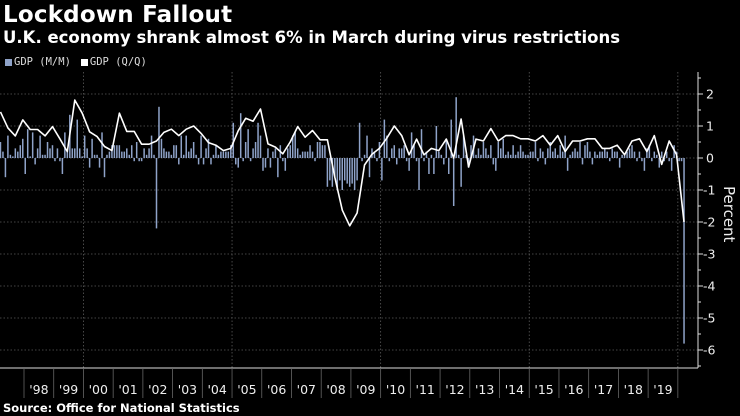  Describe the element at coordinates (157, 389) in the screenshot. I see `x-tick-label: '02` at that location.